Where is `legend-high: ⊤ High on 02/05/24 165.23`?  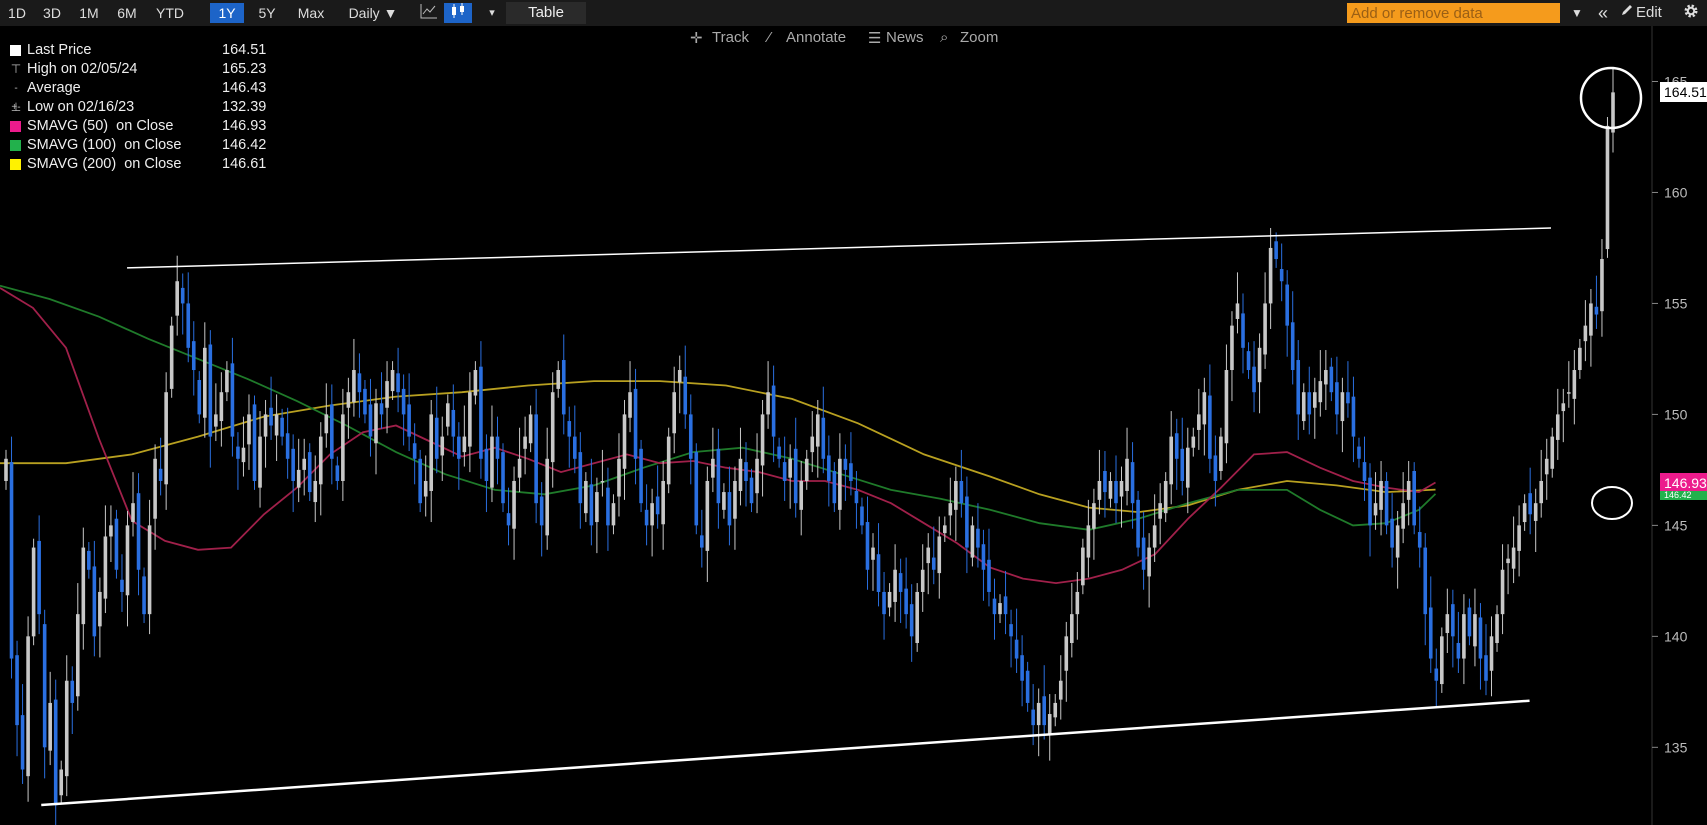 legend-high: ⊤ High on 02/05/24 165.23 is located at coordinates (140, 69).